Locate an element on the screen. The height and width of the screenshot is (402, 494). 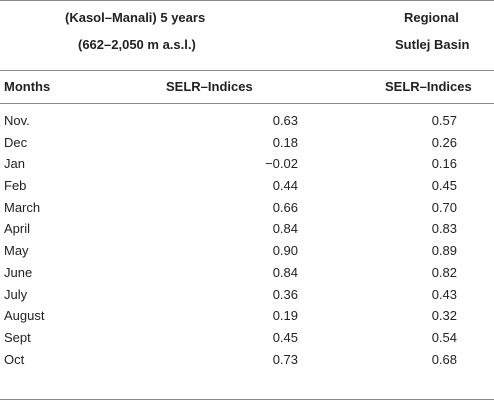
table-row: Dec 0.18 0.26 is located at coordinates (247, 146).